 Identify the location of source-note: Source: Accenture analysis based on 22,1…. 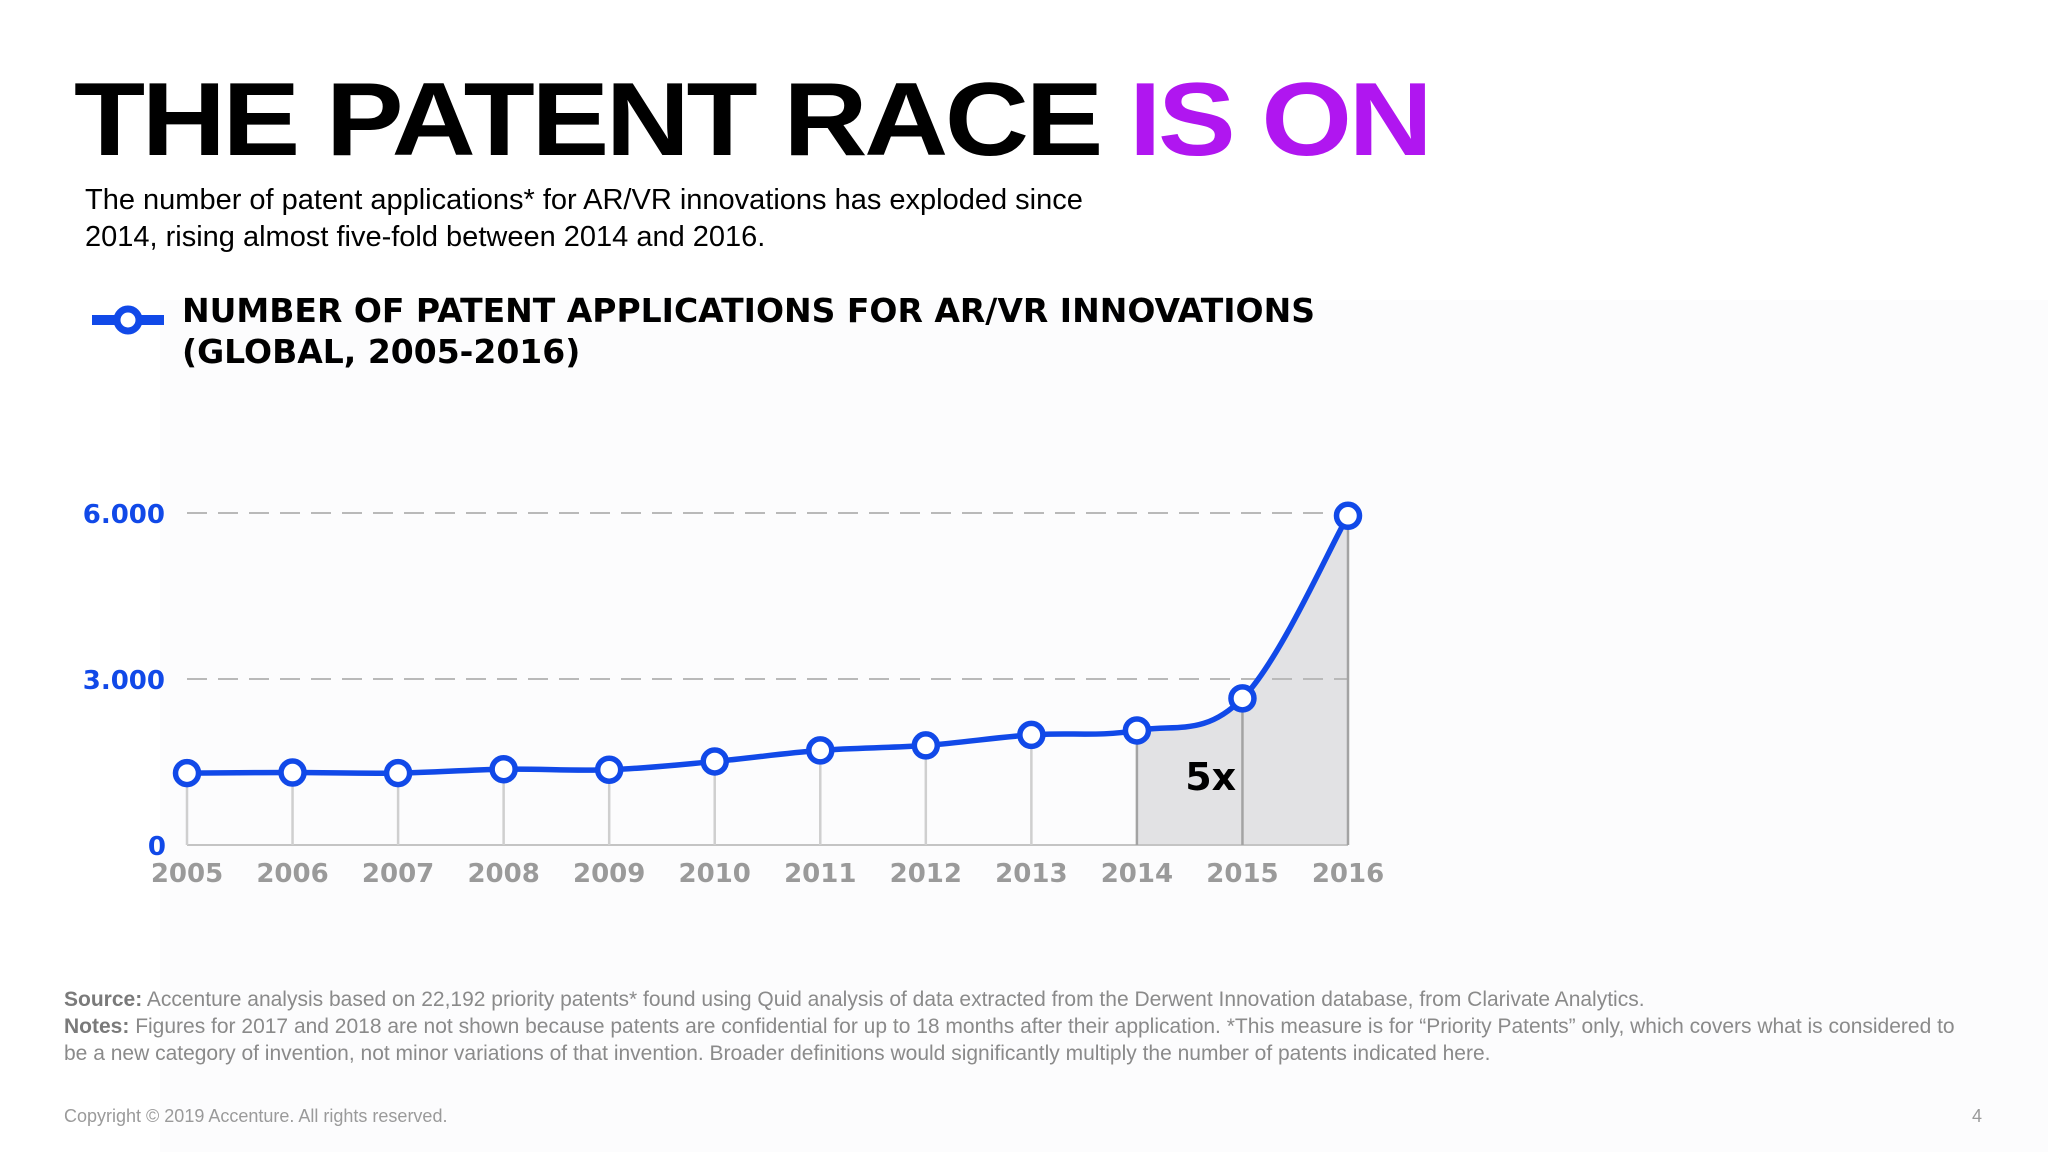
(1014, 999).